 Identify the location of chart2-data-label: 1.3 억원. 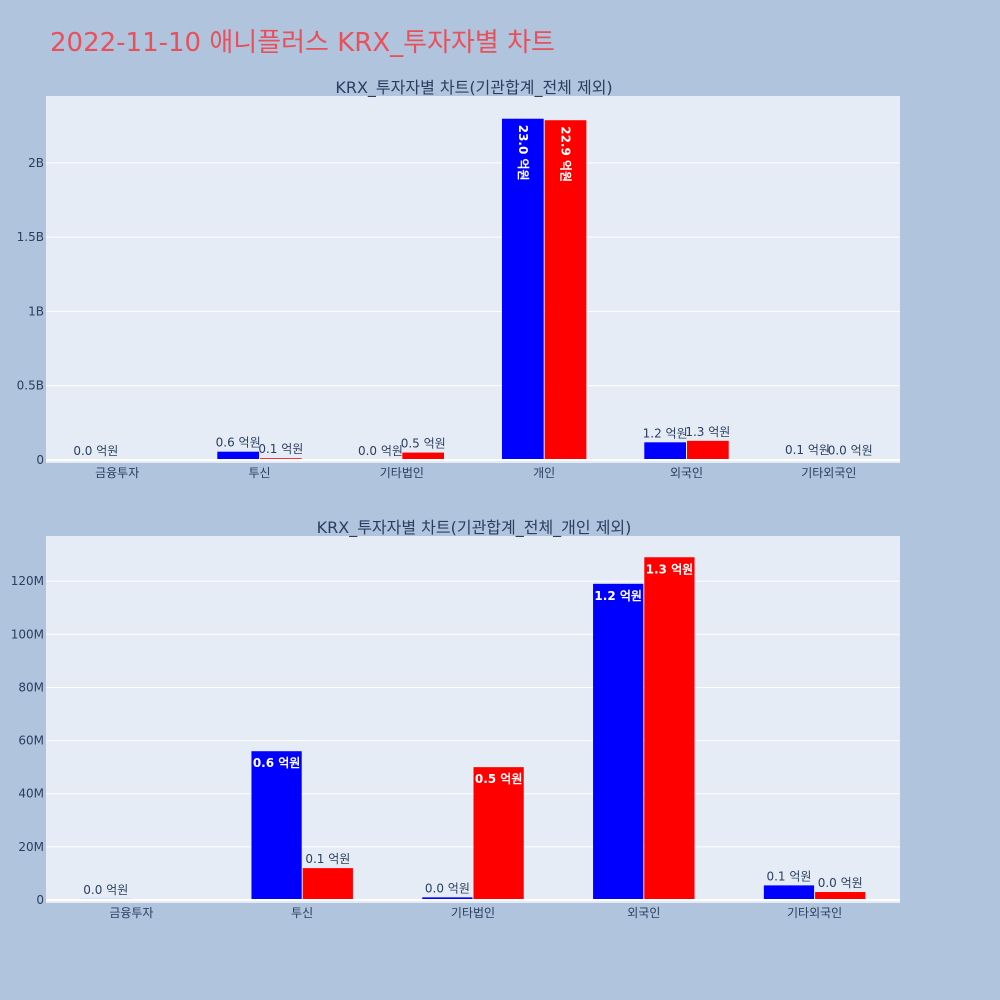
(670, 569).